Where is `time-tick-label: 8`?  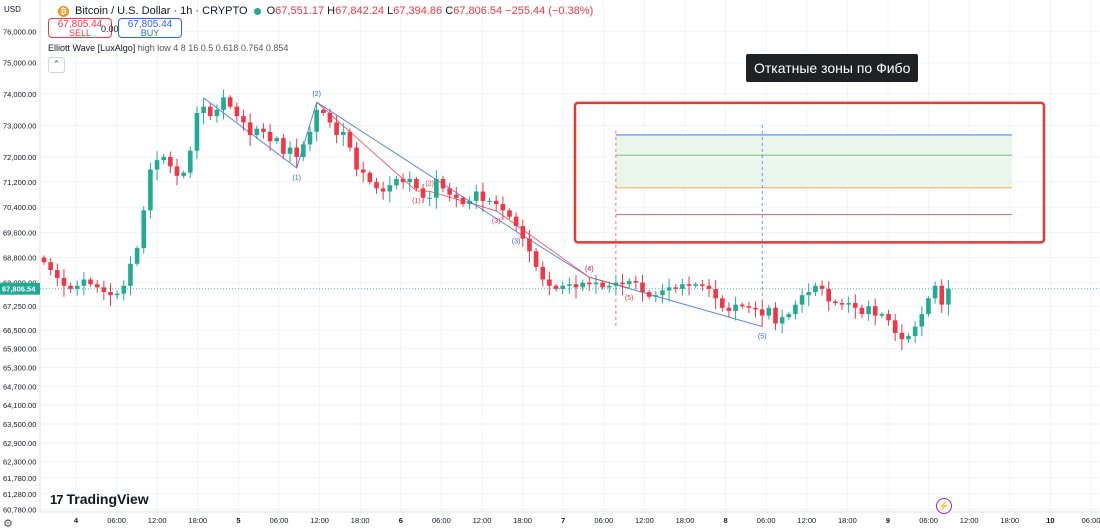 time-tick-label: 8 is located at coordinates (726, 520).